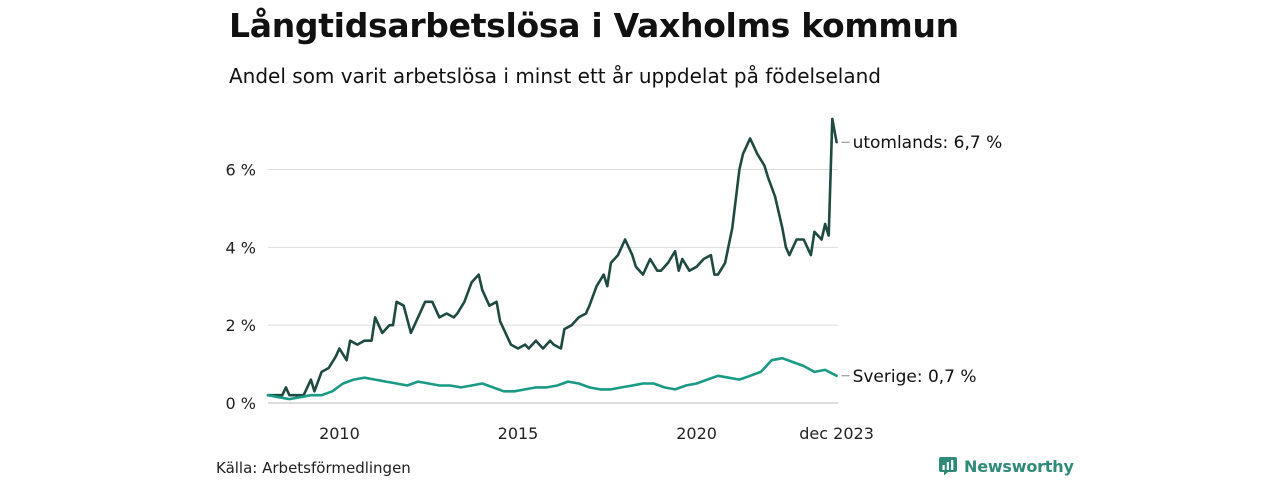  Describe the element at coordinates (928, 143) in the screenshot. I see `series-end-label: utomlands: 6,7 %` at that location.